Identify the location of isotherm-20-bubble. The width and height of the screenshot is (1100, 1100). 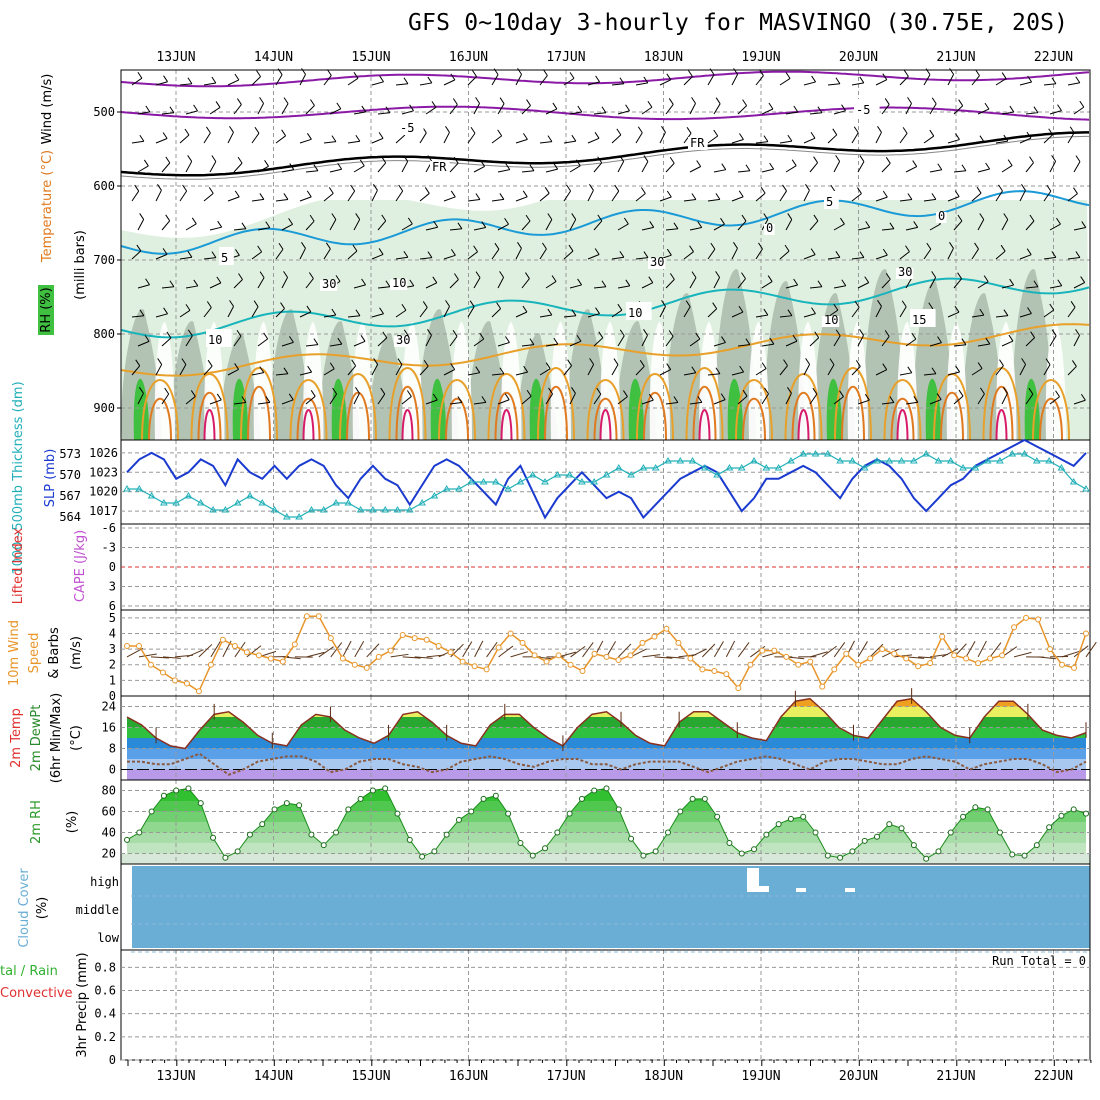
(952, 416).